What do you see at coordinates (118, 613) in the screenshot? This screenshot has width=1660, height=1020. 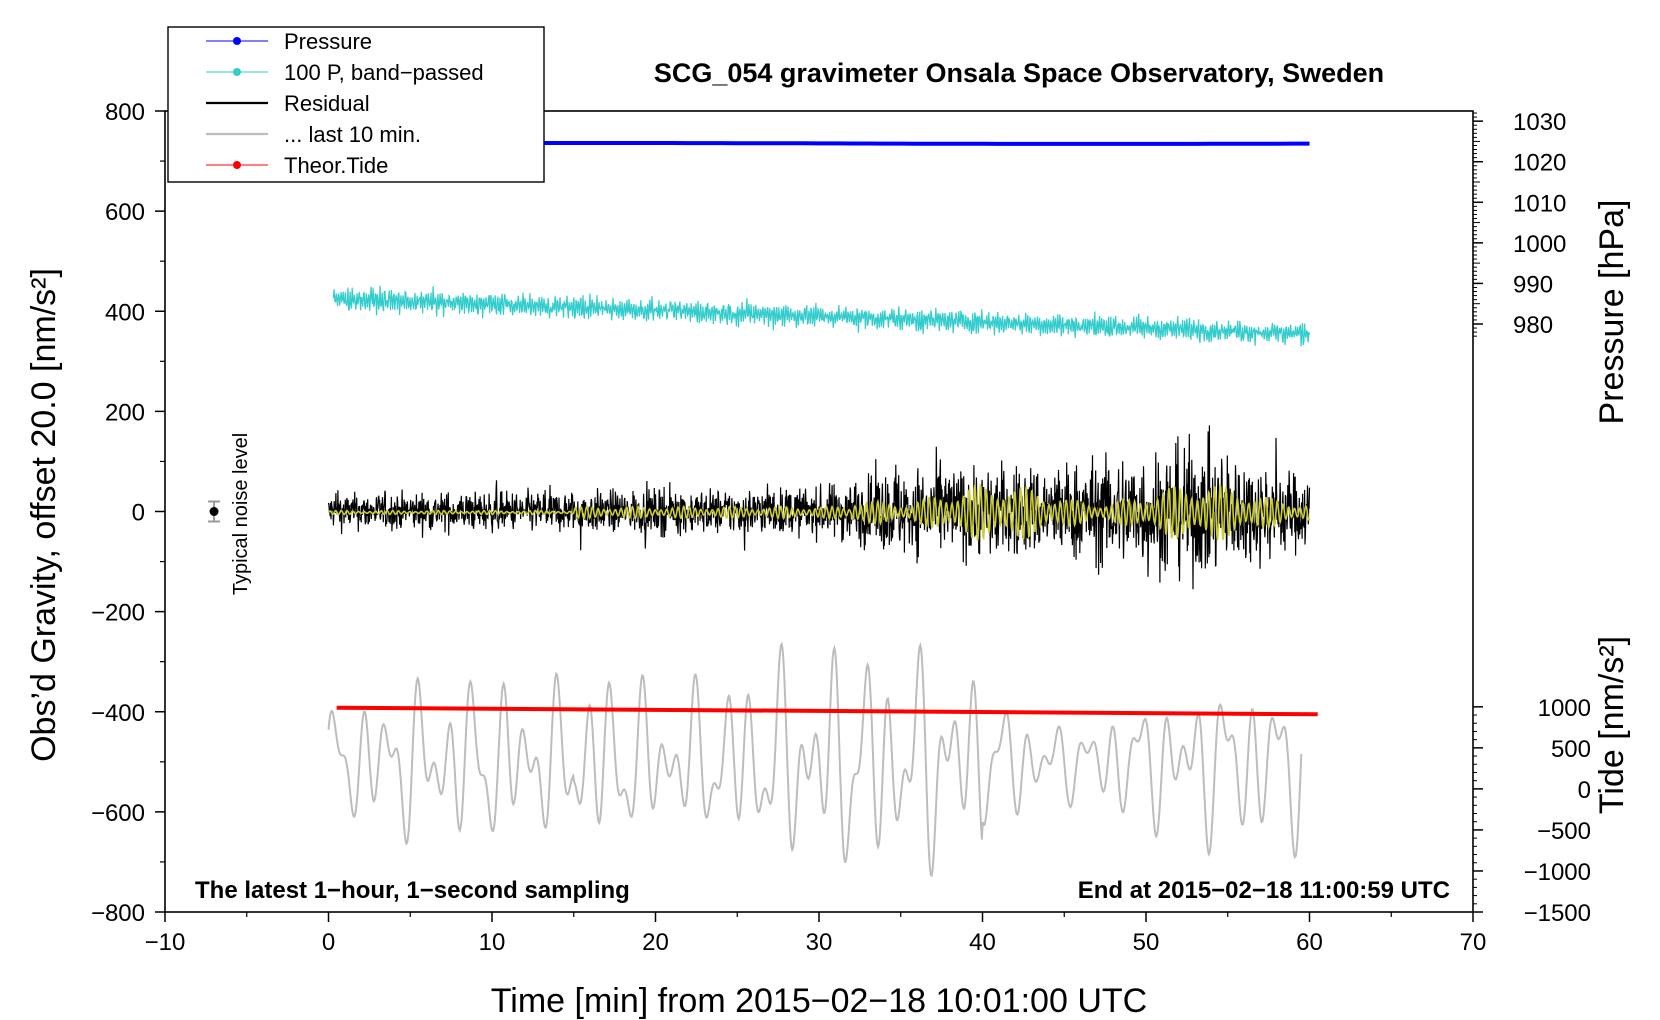 I see `y-tick-label: −200` at bounding box center [118, 613].